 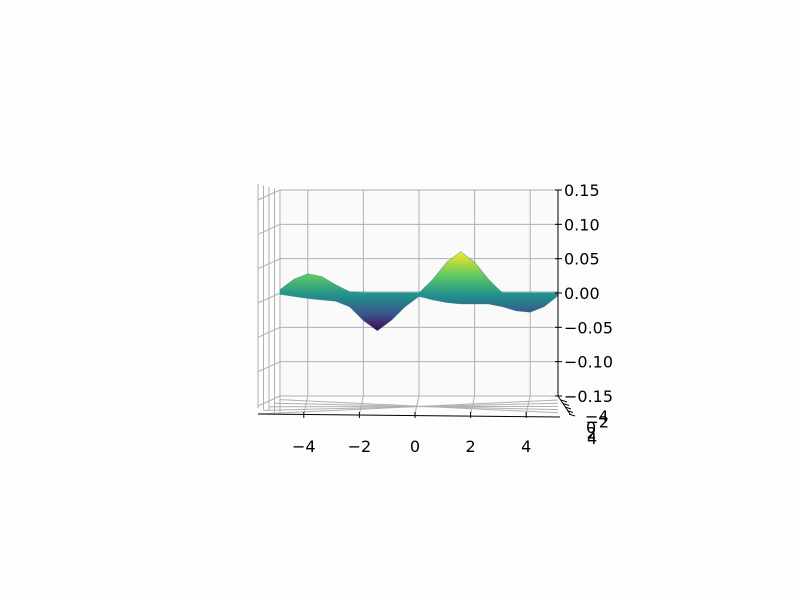 I want to click on tick-marks, so click(x=439, y=303).